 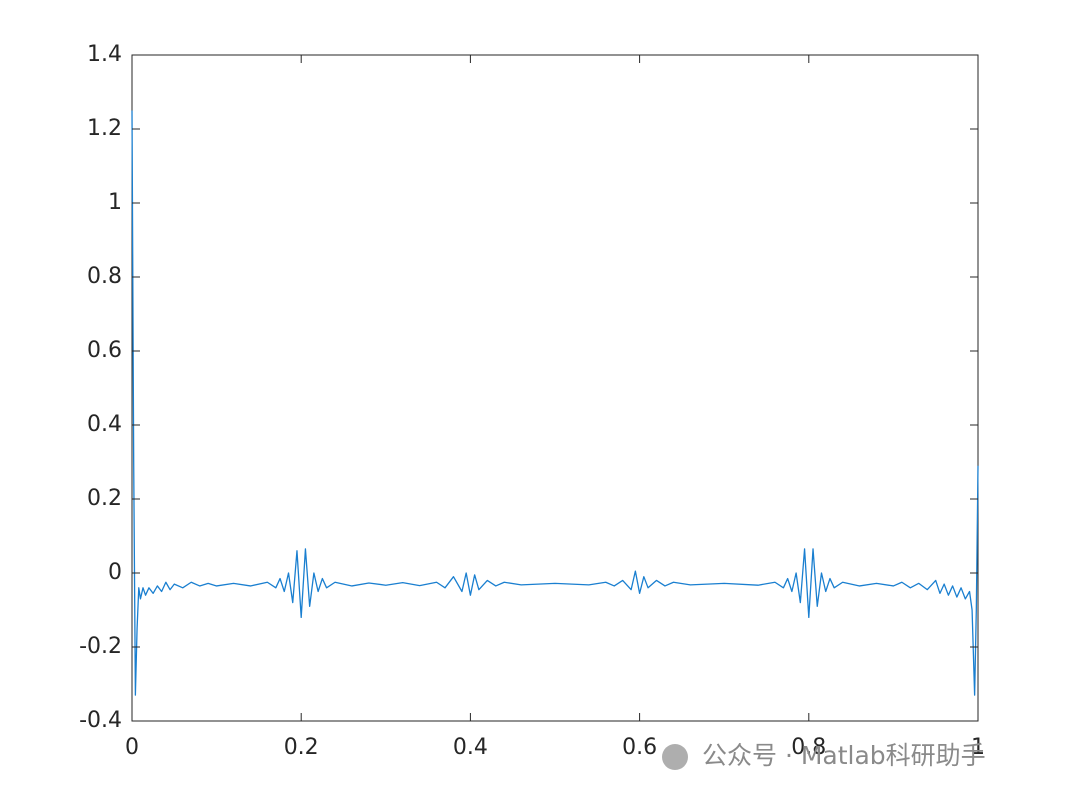 I want to click on x-tick-label: 0.6, so click(x=639, y=747).